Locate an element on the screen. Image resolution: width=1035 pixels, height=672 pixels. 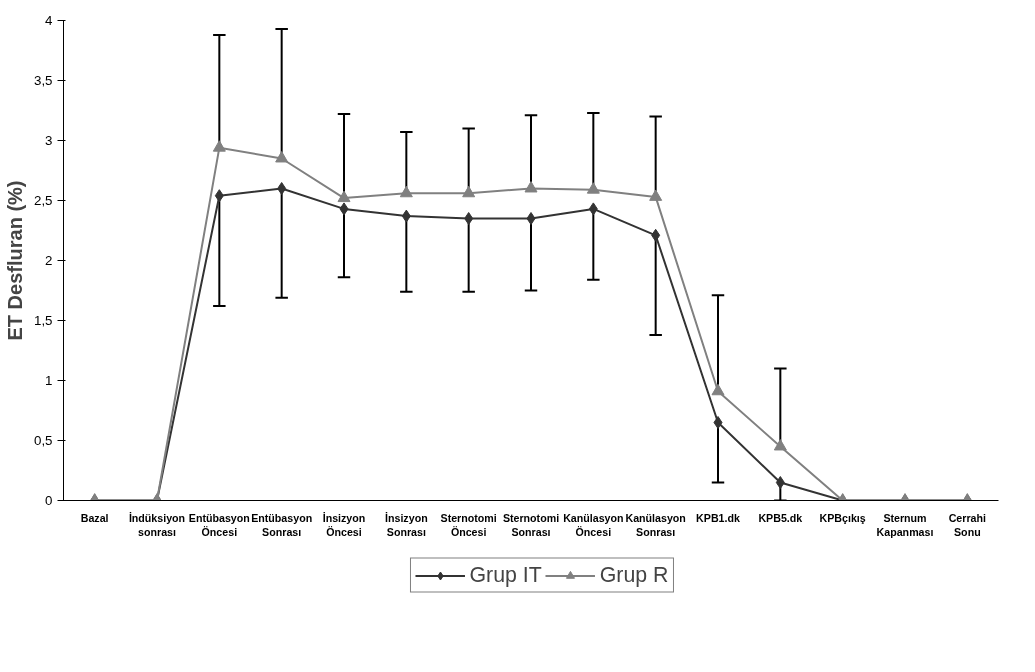
y-tick-label: 0 is located at coordinates (49, 500).